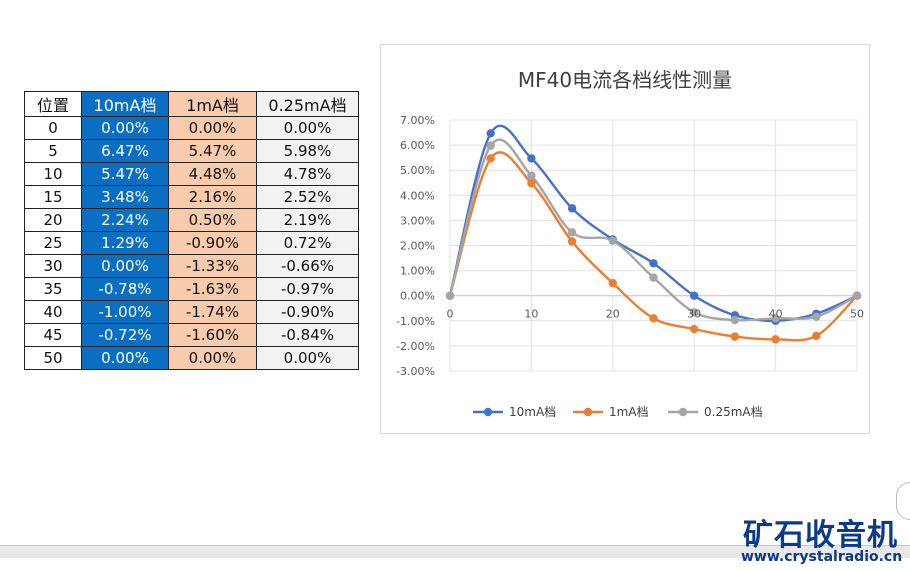 Image resolution: width=910 pixels, height=571 pixels. Describe the element at coordinates (53, 335) in the screenshot. I see `cell-position: 45` at that location.